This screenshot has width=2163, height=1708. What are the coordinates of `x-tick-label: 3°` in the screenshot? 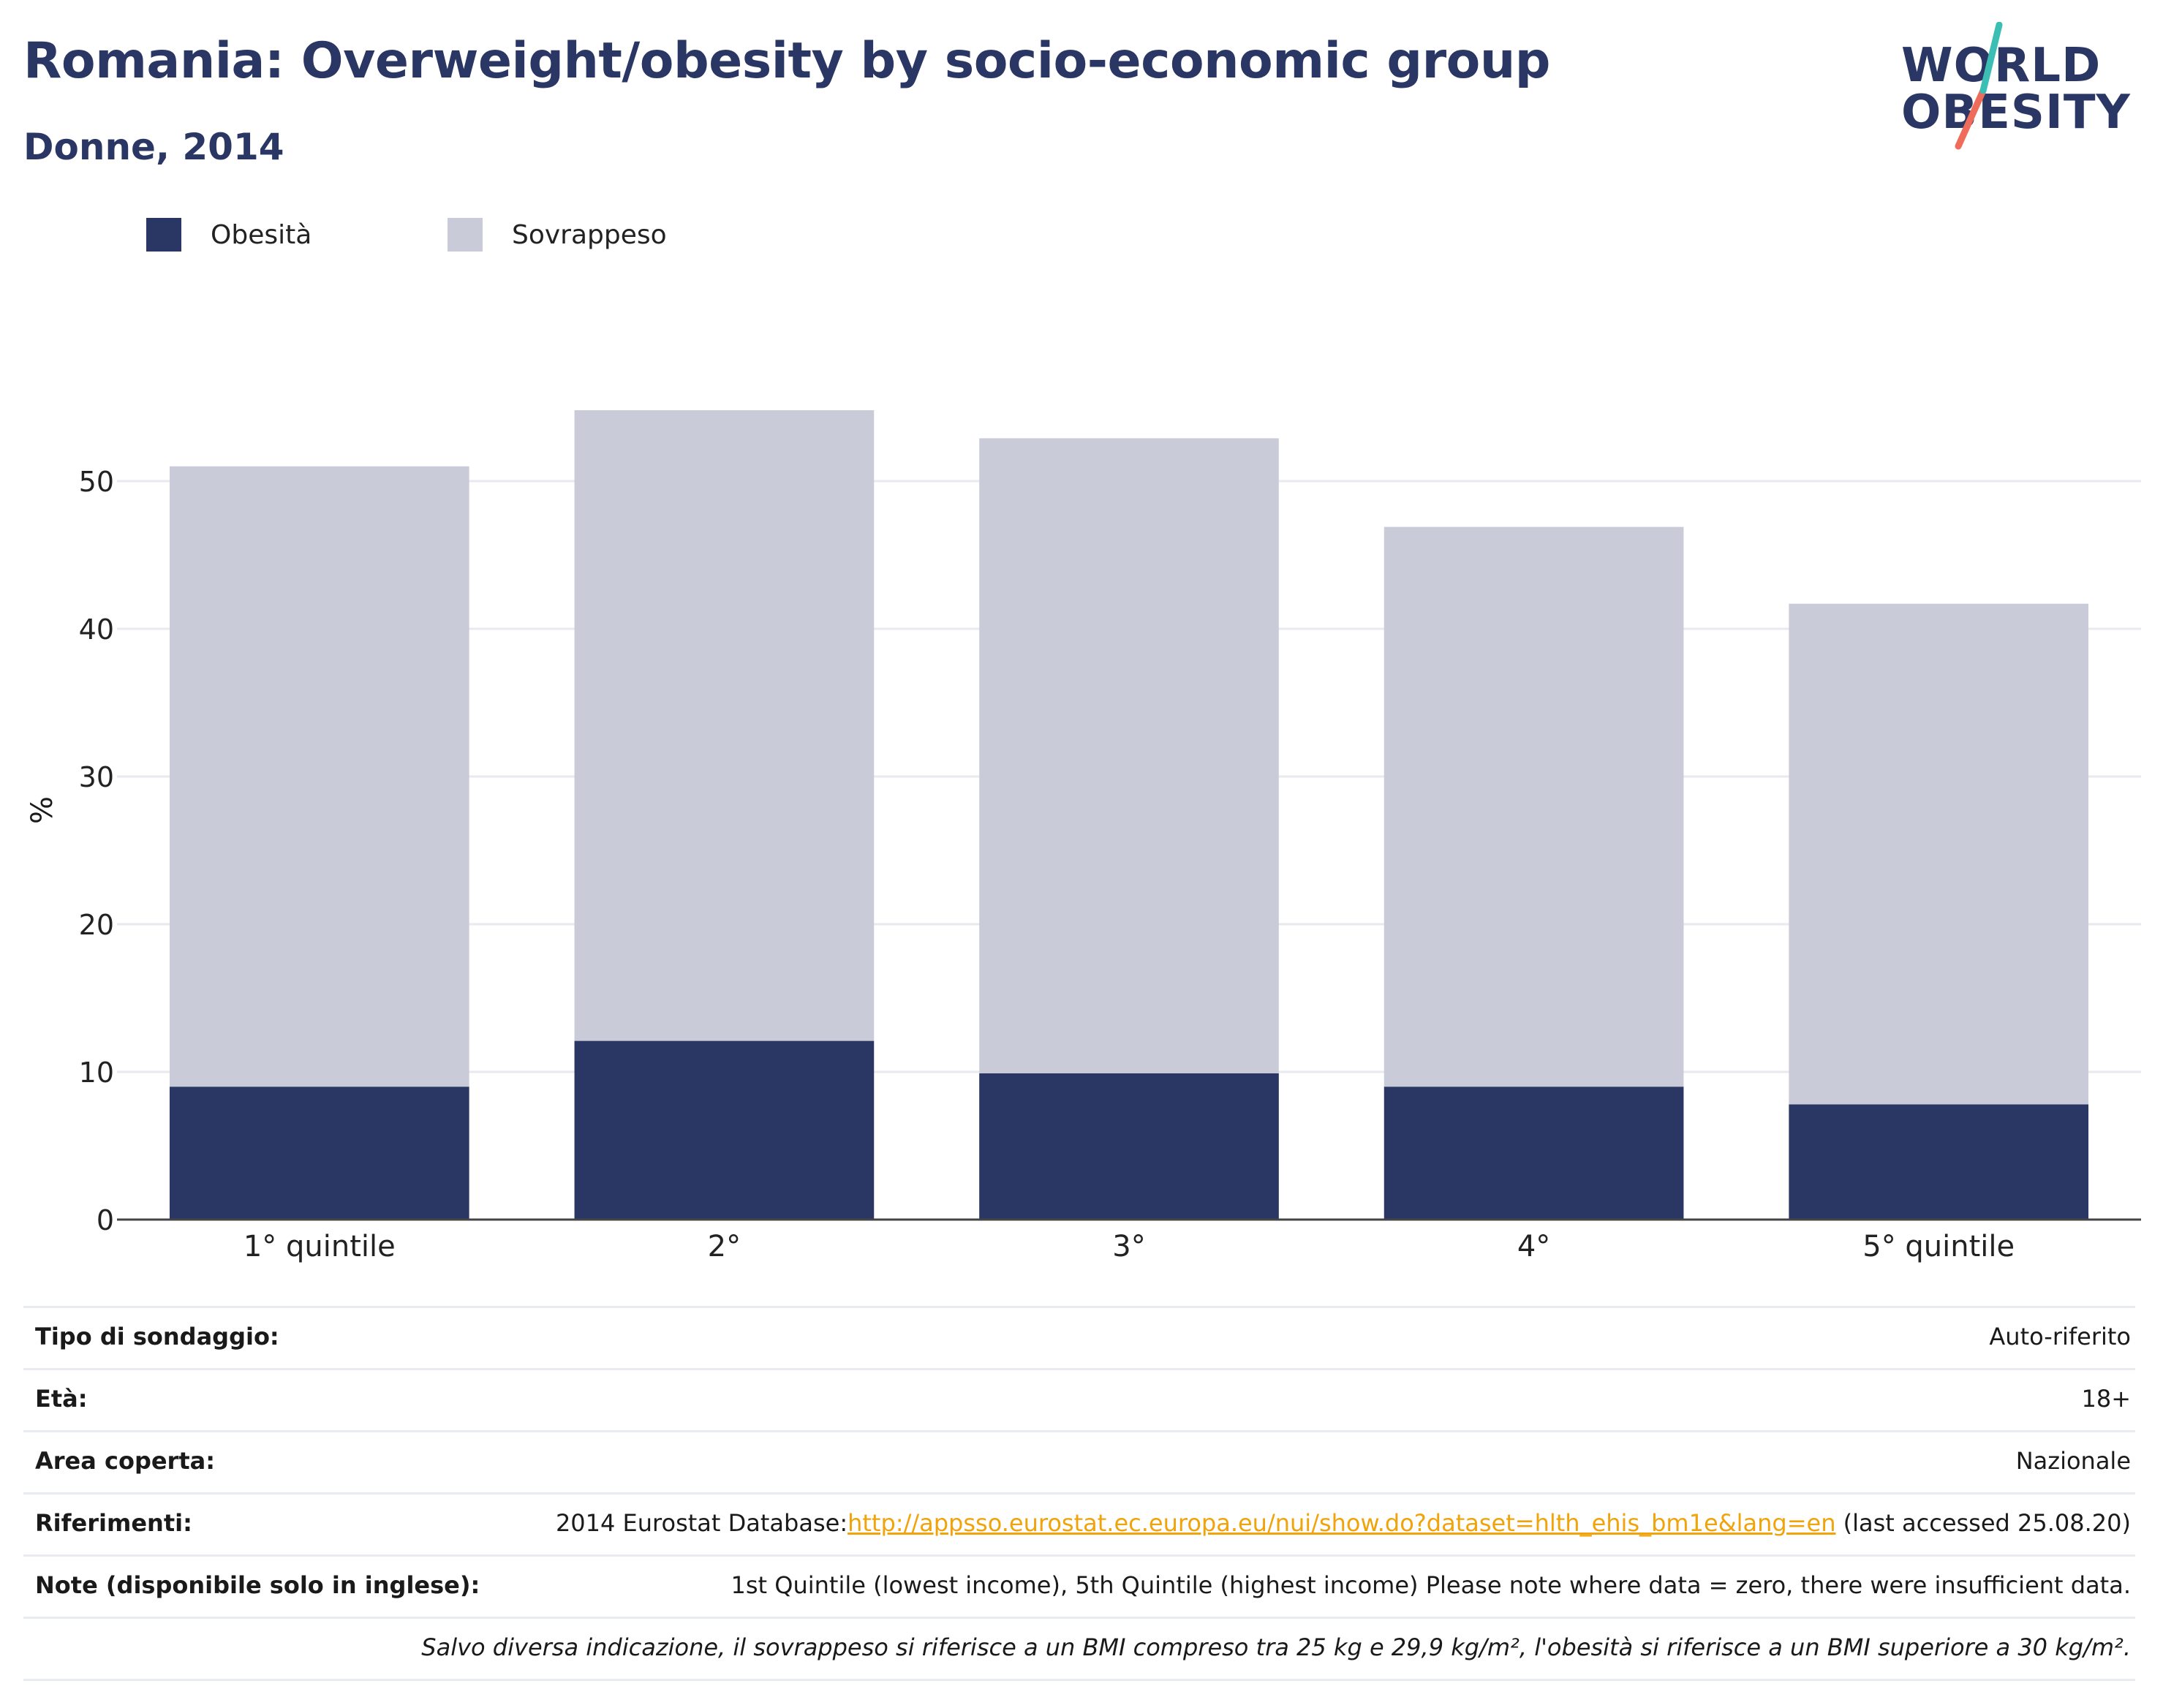 It's located at (1128, 1246).